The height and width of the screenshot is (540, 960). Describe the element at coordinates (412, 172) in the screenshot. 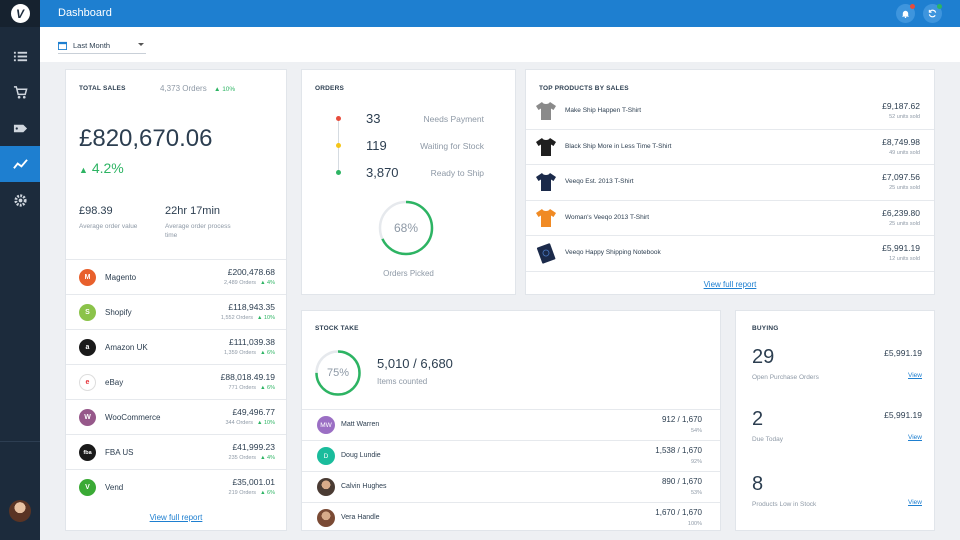

I see `order-status-row: 3,870 Ready to Ship` at that location.